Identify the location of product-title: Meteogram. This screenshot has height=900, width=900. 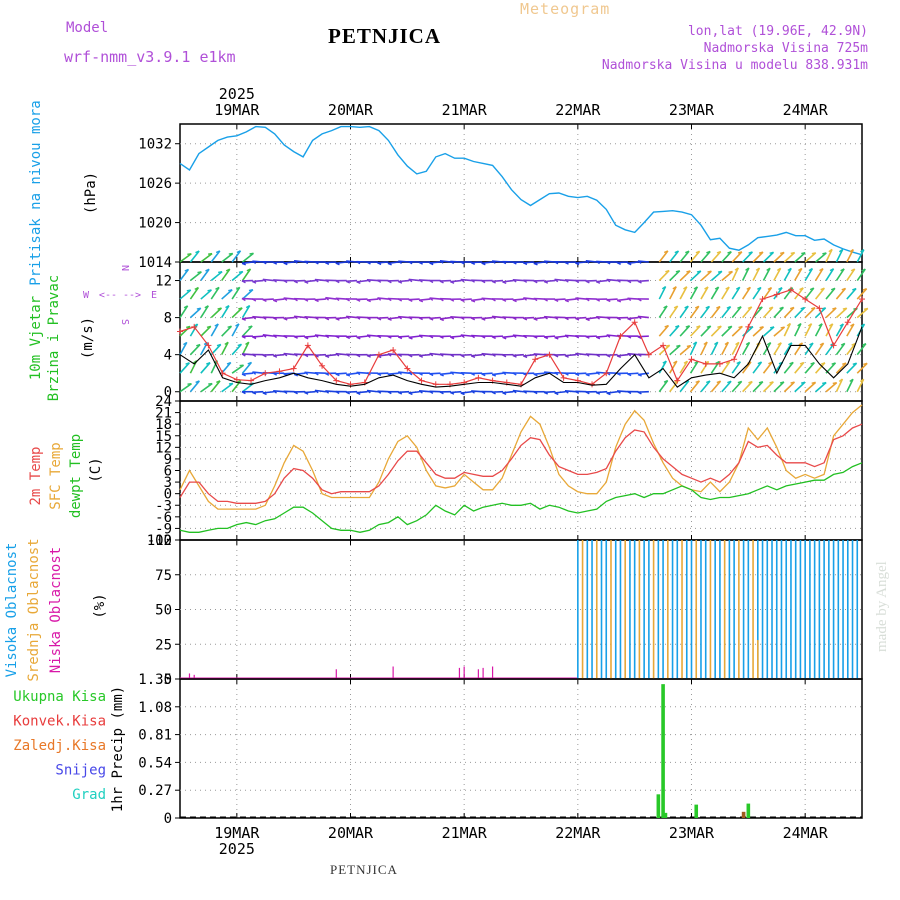
(565, 9).